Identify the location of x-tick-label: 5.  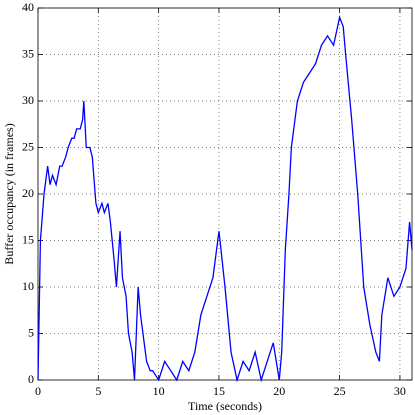
(98, 391).